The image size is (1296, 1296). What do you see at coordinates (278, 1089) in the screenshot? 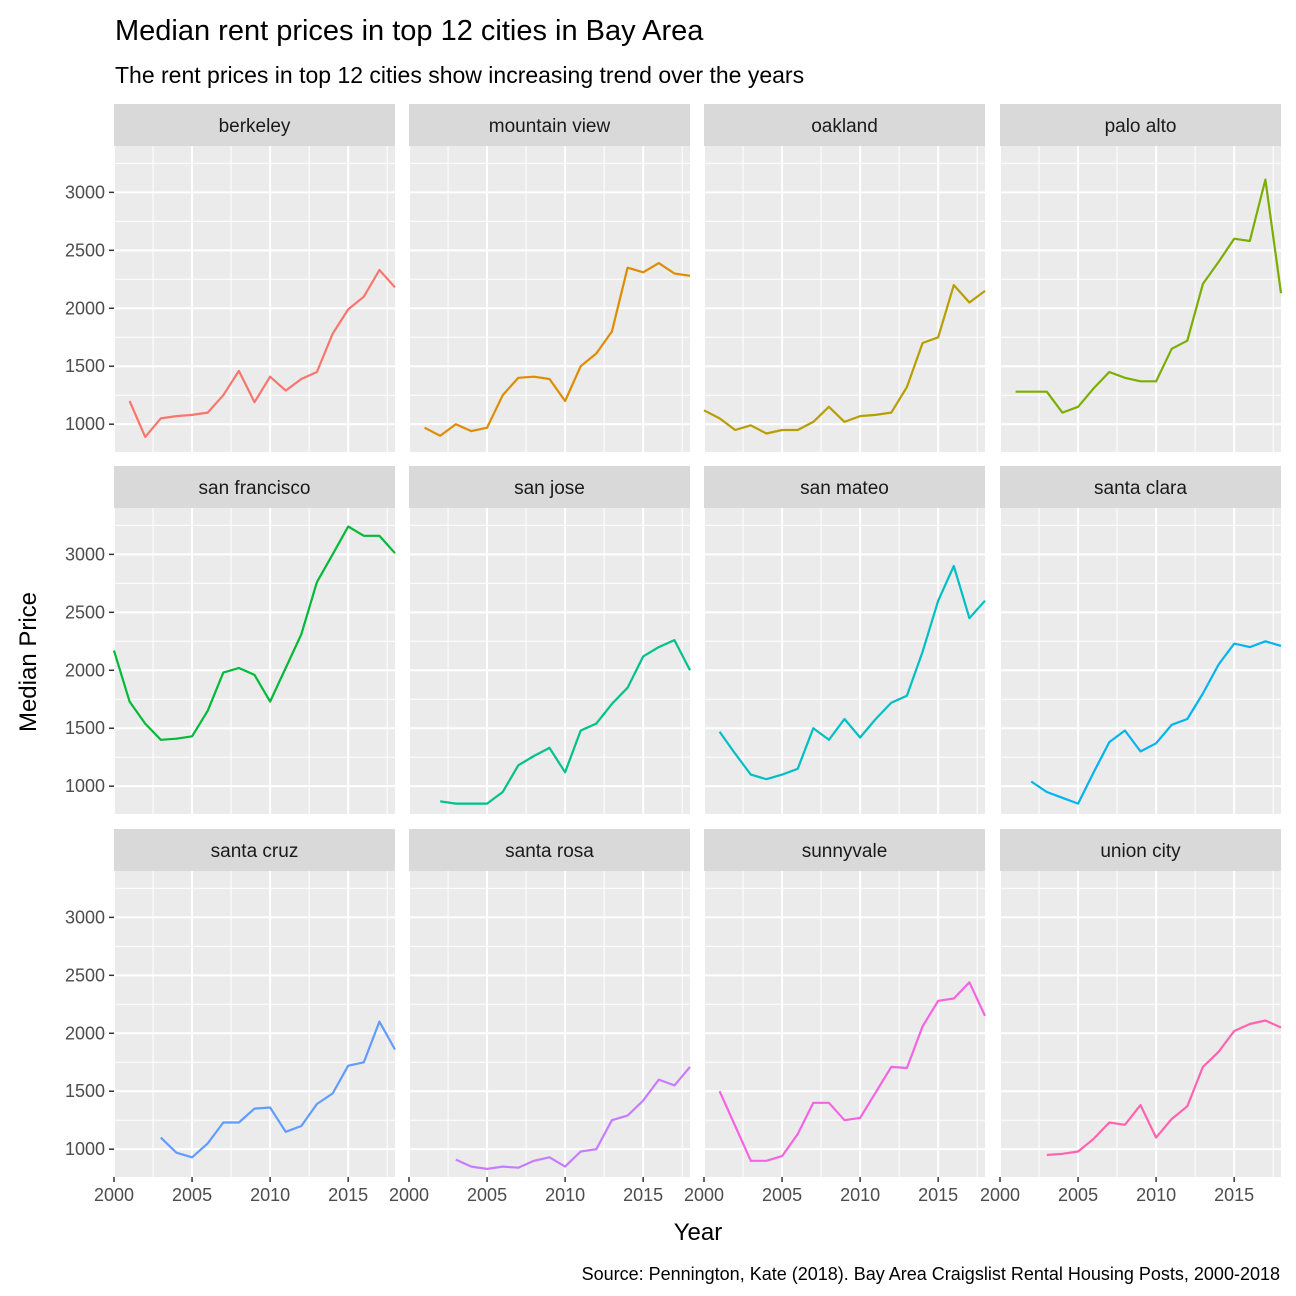
I see `series-line-santa-cruz` at bounding box center [278, 1089].